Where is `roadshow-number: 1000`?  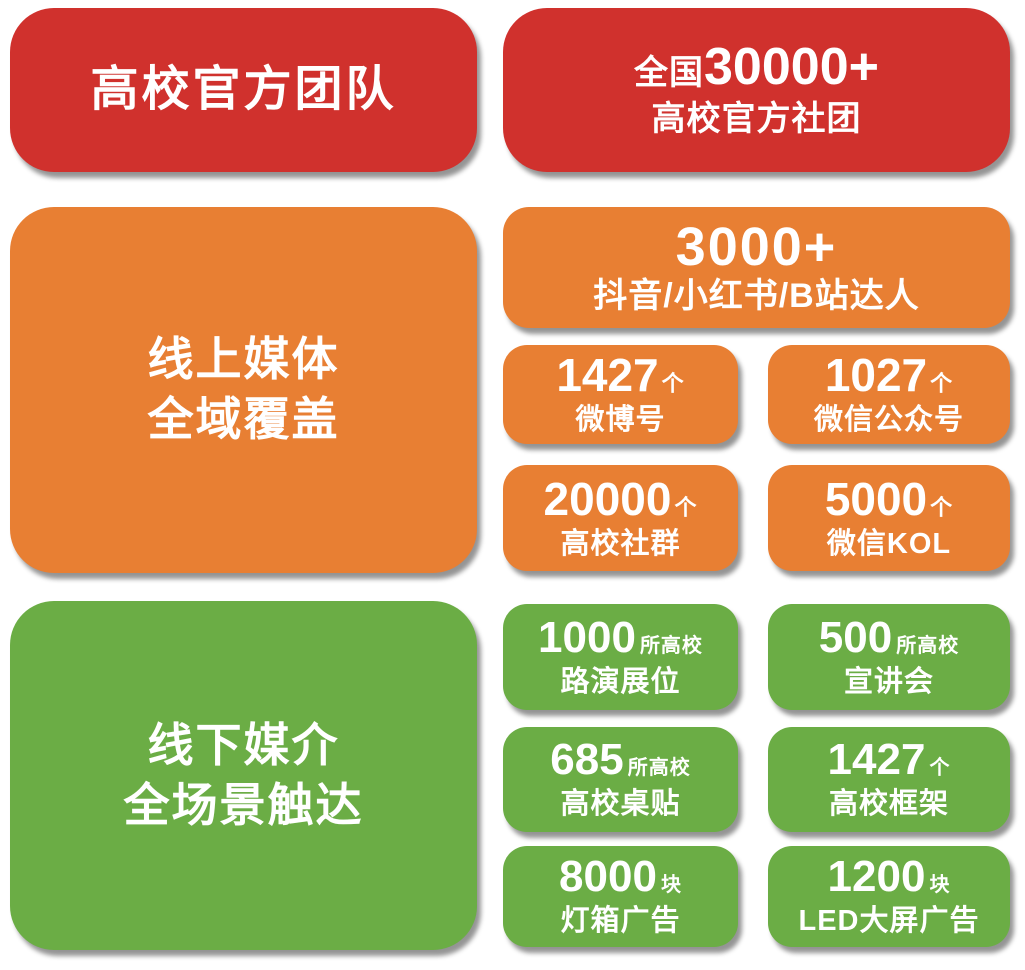 roadshow-number: 1000 is located at coordinates (587, 637).